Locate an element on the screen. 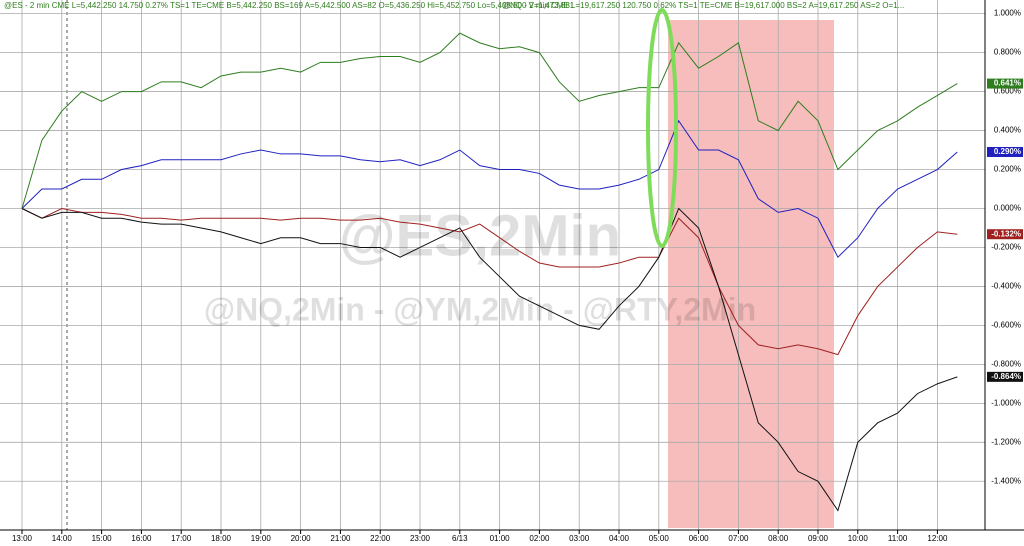 The height and width of the screenshot is (546, 1024). x-tick-label: 15:00 is located at coordinates (102, 538).